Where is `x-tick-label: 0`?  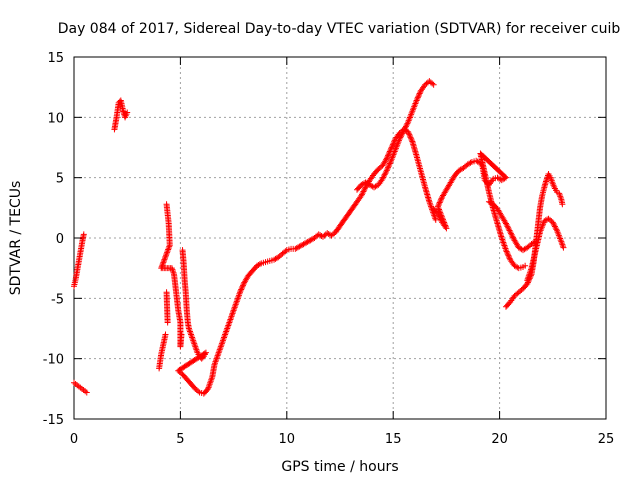 x-tick-label: 0 is located at coordinates (74, 439).